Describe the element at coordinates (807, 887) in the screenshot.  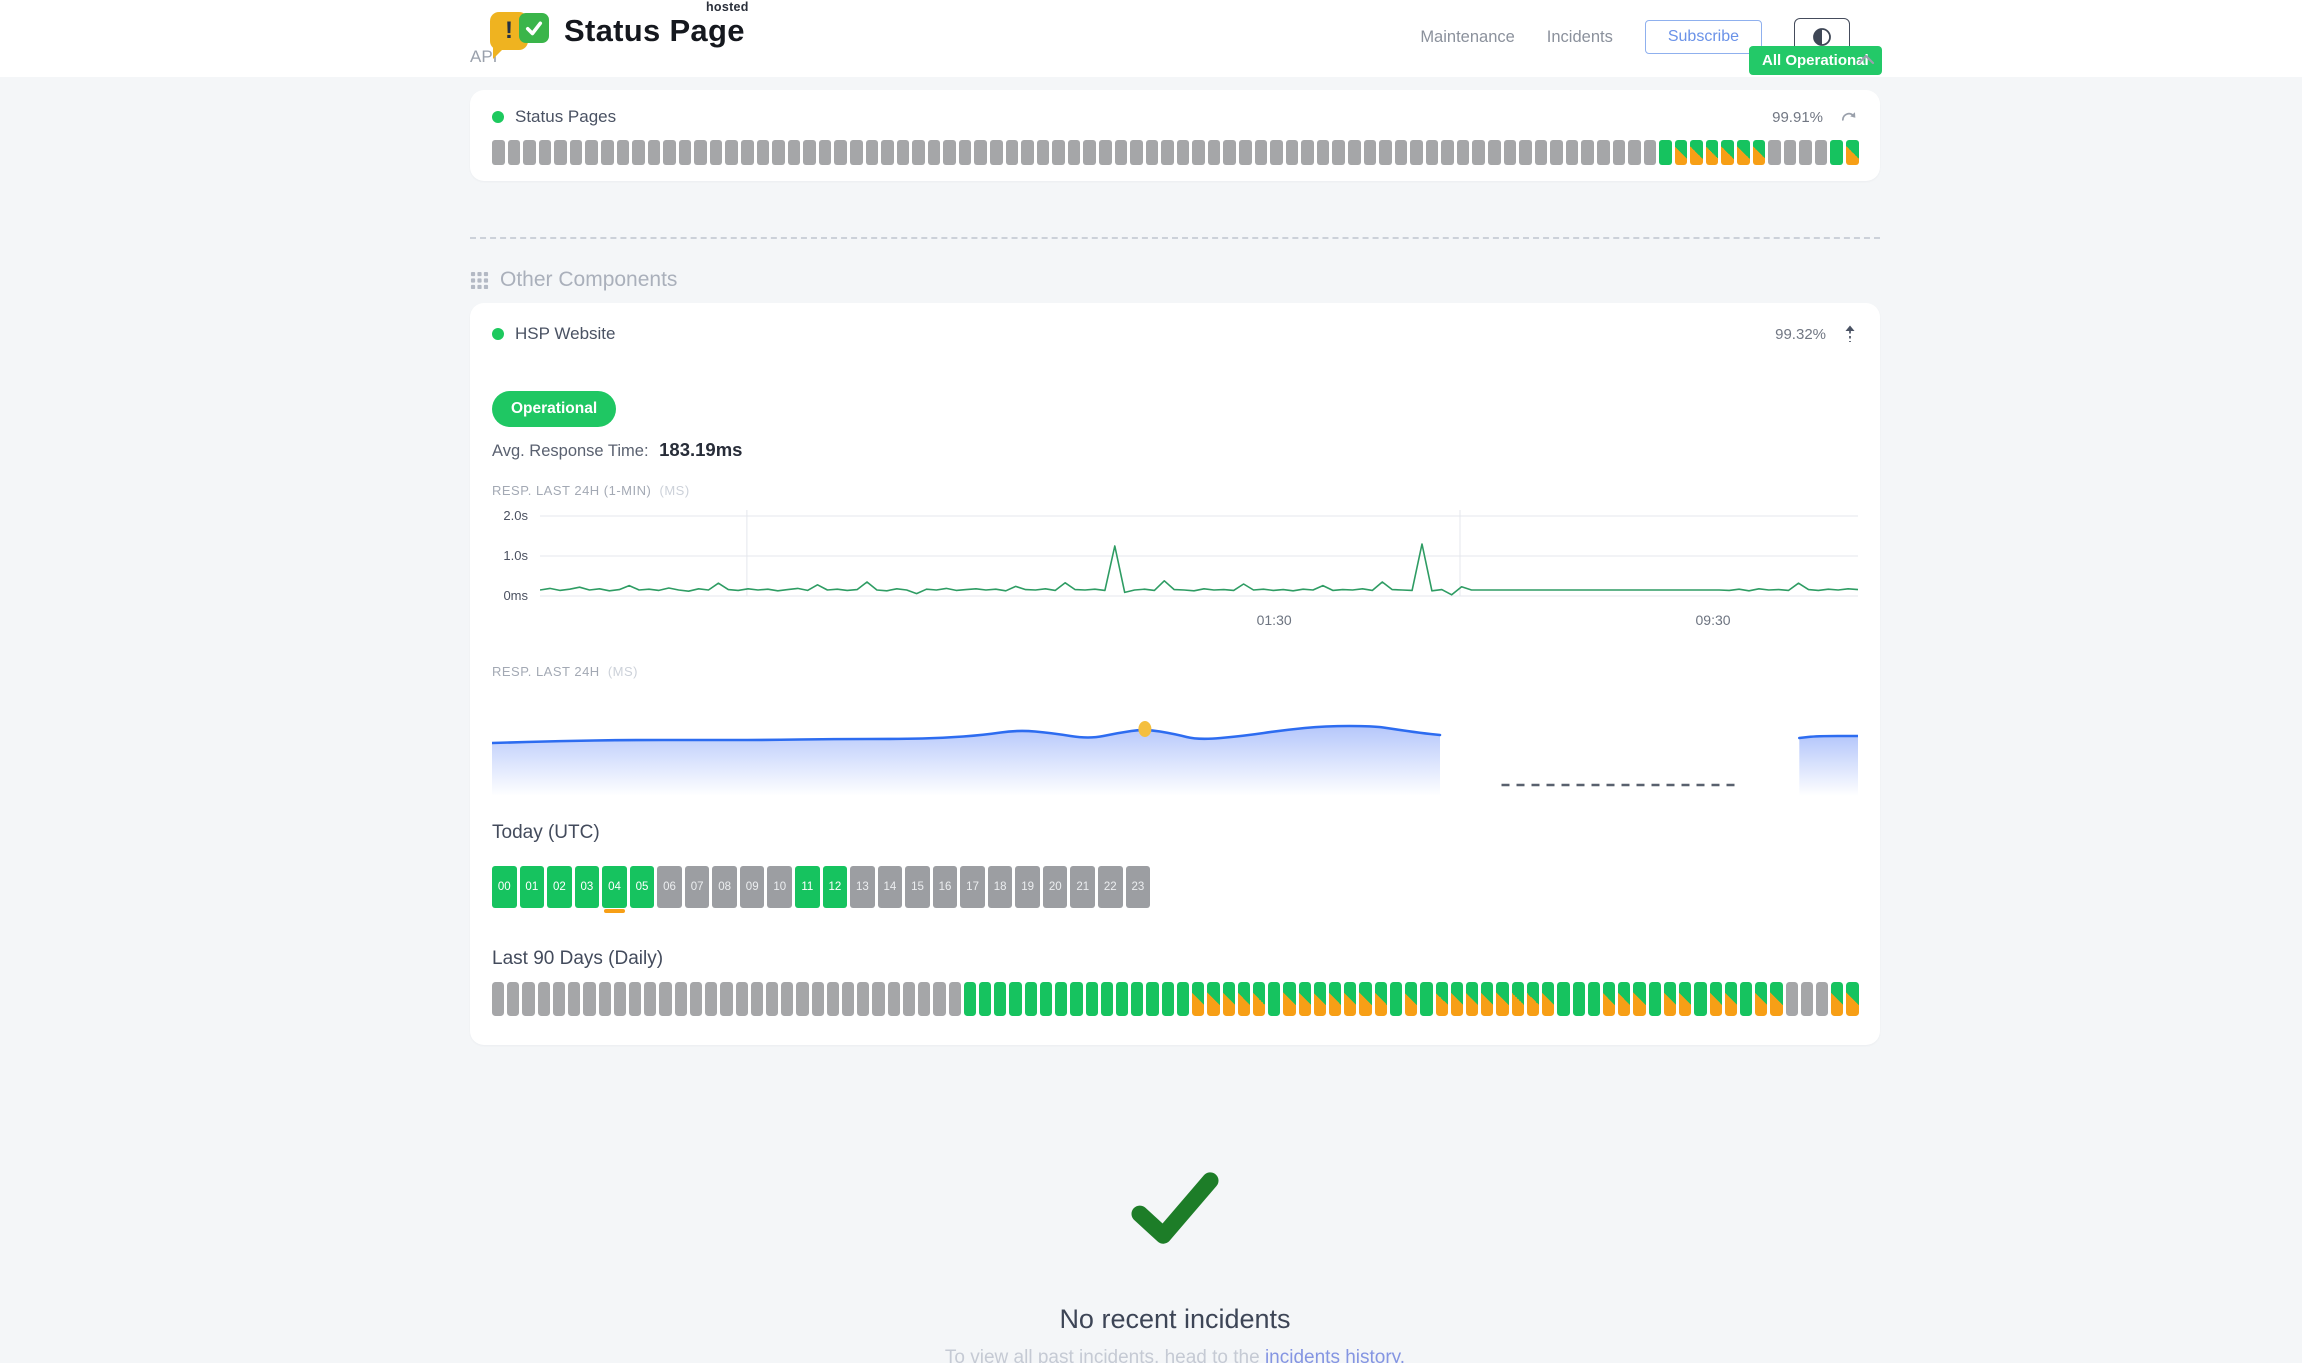
I see `hour-block-11: 11` at that location.